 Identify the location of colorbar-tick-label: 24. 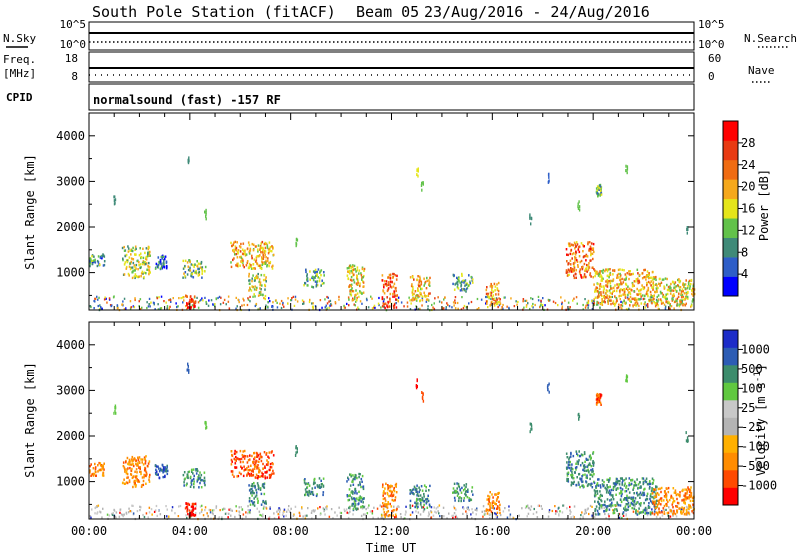
(748, 165).